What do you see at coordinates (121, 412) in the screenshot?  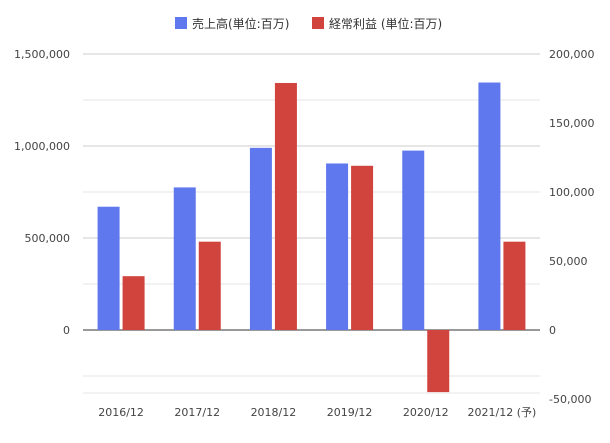 I see `x-tick-label: 2016/12` at bounding box center [121, 412].